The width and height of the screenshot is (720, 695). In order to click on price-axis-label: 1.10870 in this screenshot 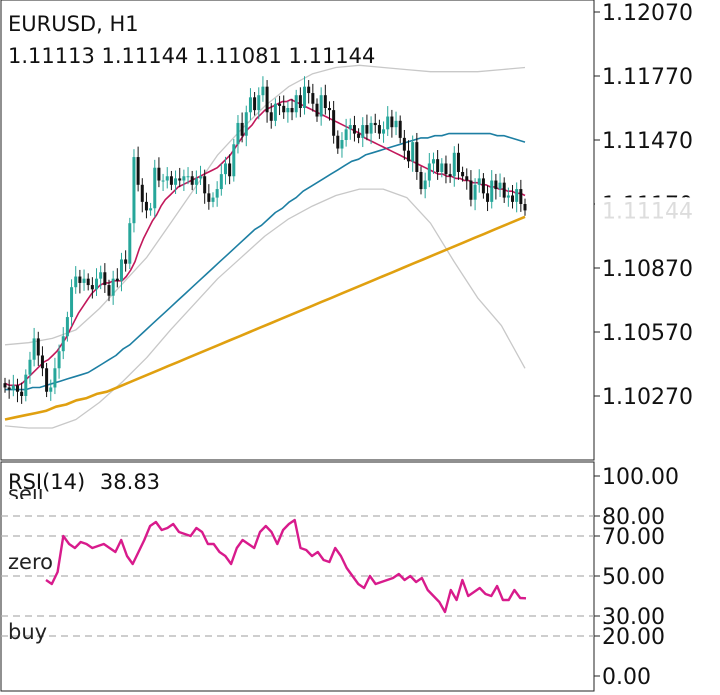, I will do `click(647, 269)`.